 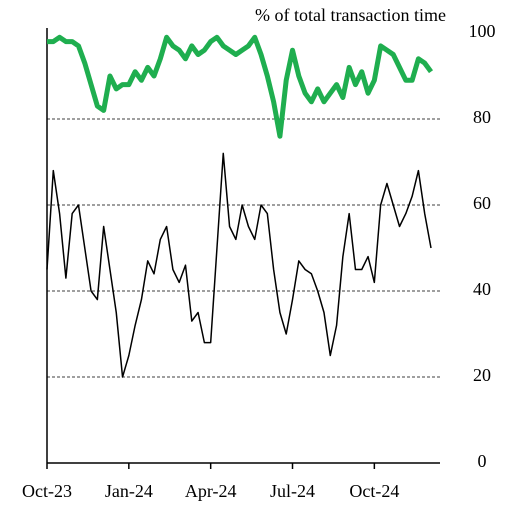 What do you see at coordinates (211, 491) in the screenshot?
I see `x-tick-label: Apr-24` at bounding box center [211, 491].